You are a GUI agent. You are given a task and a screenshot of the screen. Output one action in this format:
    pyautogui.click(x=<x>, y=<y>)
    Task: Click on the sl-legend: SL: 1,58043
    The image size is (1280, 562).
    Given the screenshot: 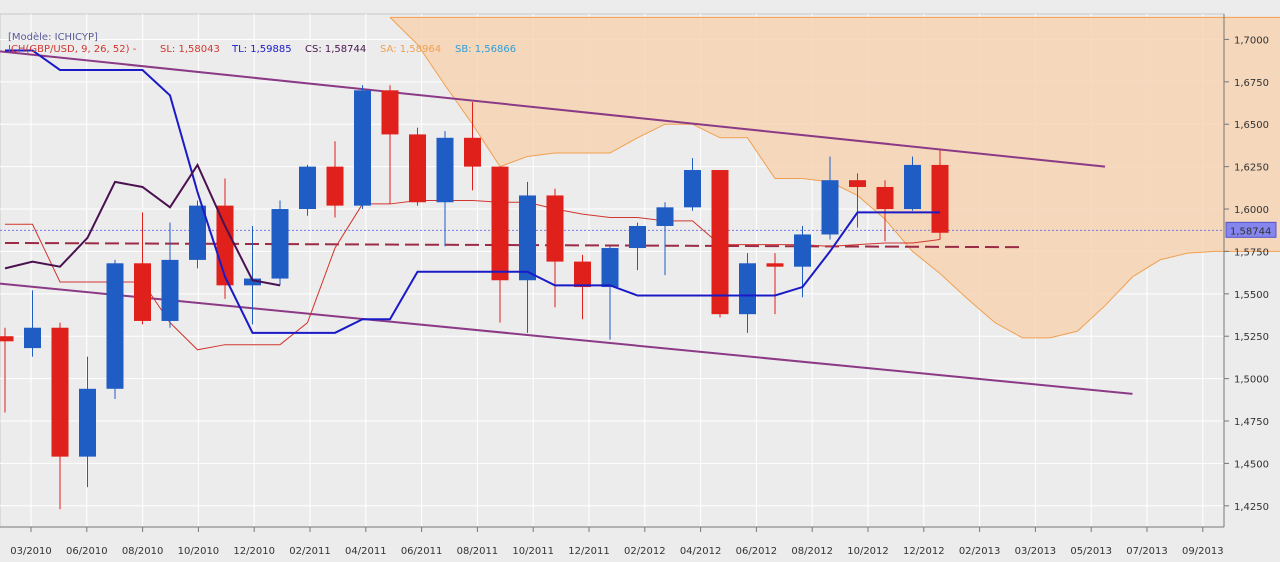 What is the action you would take?
    pyautogui.click(x=190, y=49)
    